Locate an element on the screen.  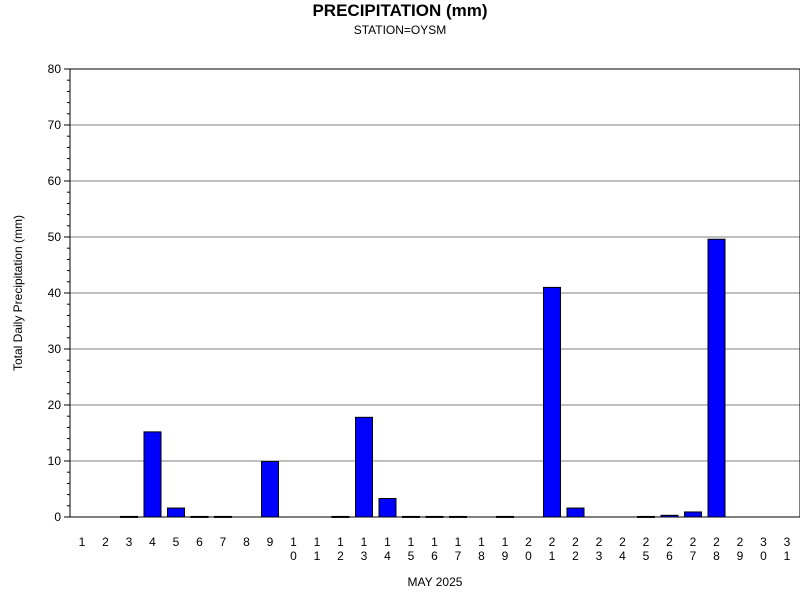
x-tick-label: 3 is located at coordinates (129, 542).